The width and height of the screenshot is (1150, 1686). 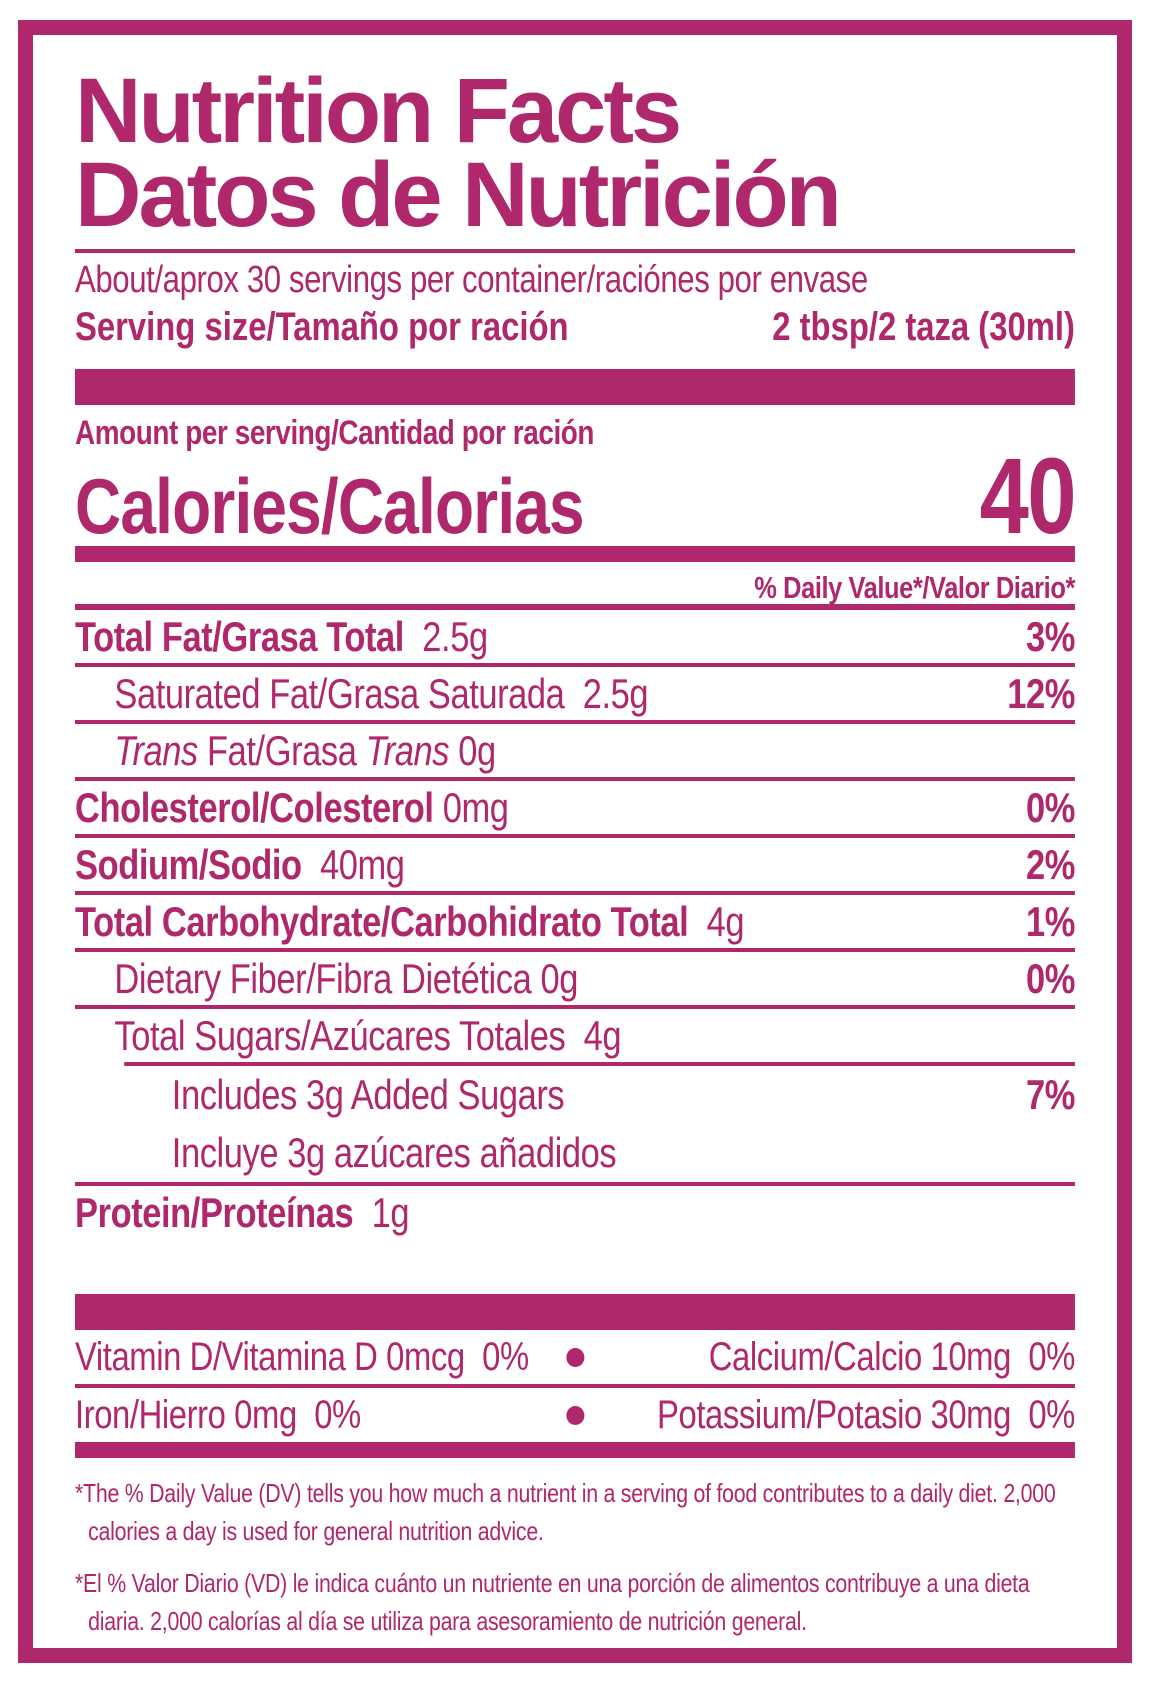 I want to click on daily-value-percent: 1%, so click(x=1050, y=921).